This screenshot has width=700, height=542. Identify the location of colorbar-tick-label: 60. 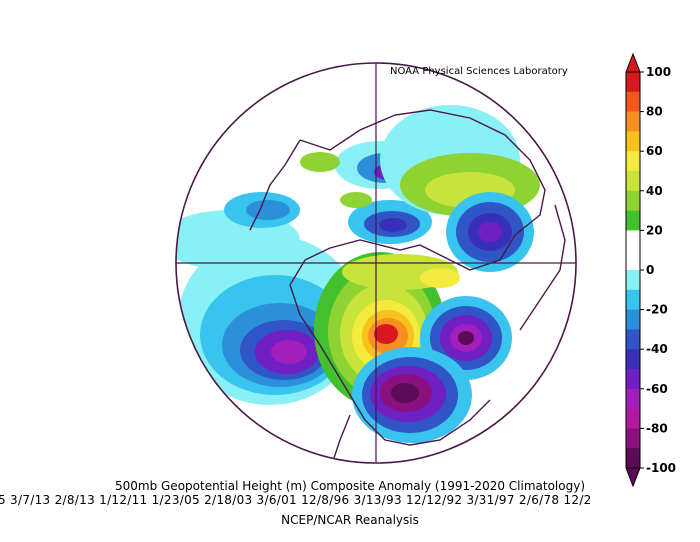
(654, 151).